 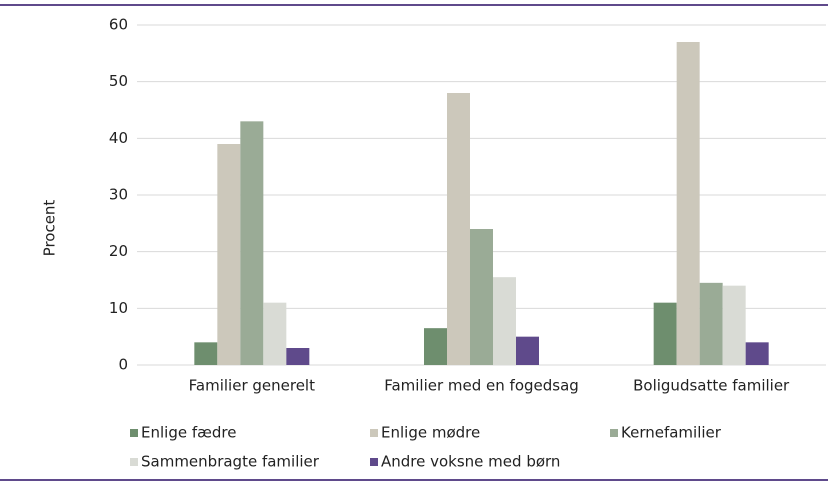 I want to click on y-tick-label: 30, so click(x=118, y=195).